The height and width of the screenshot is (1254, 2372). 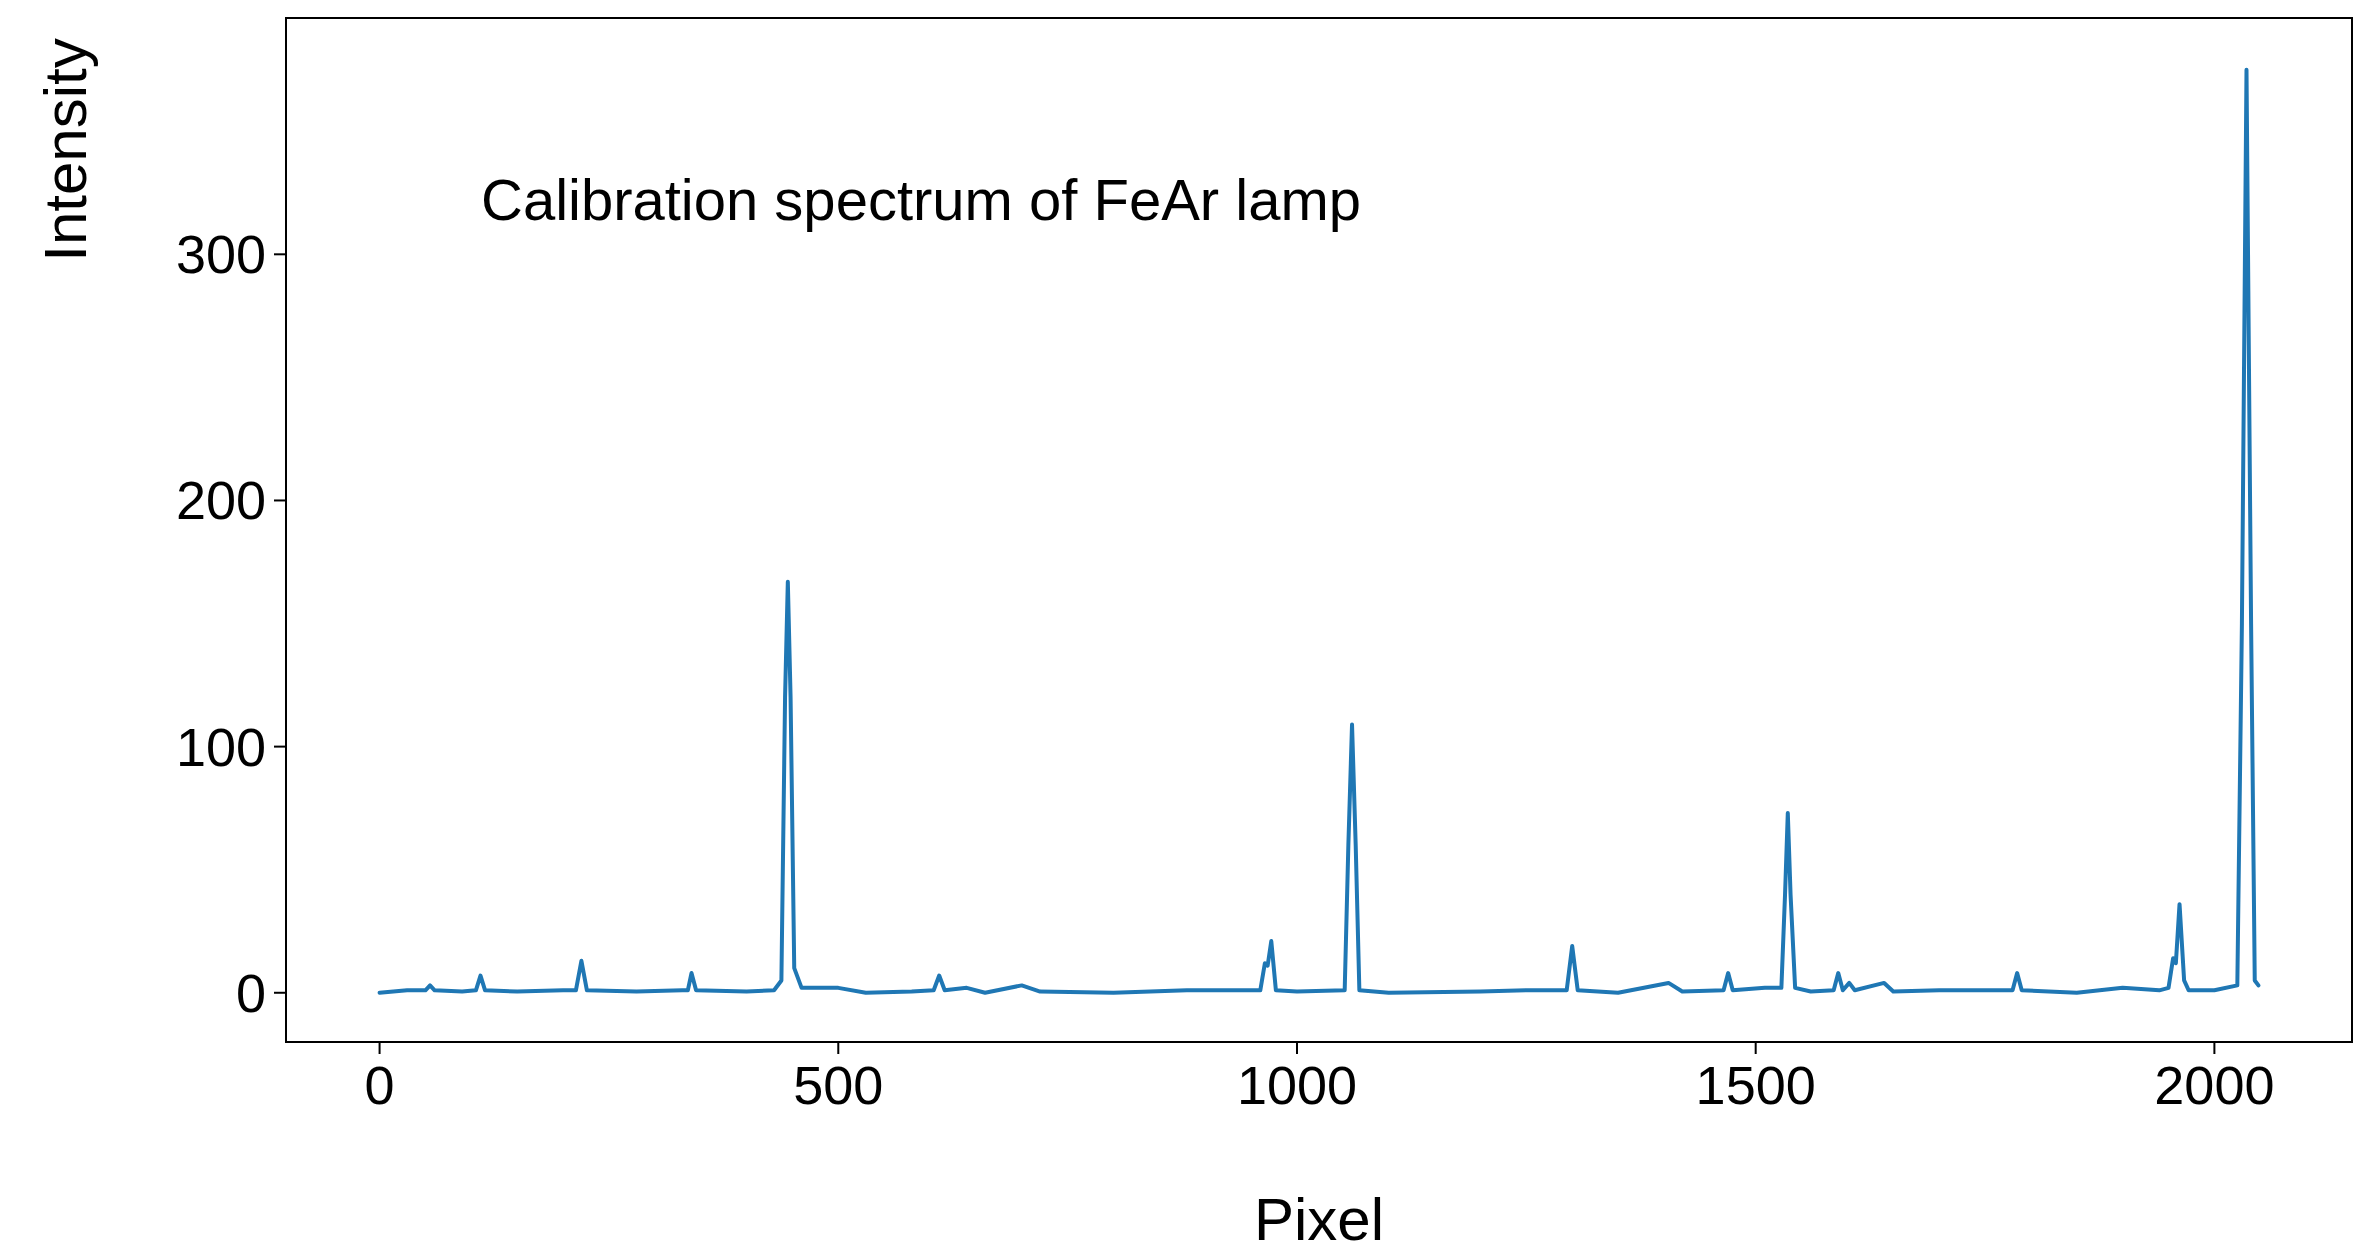 What do you see at coordinates (921, 199) in the screenshot?
I see `annotation: Calibration spectrum of FeAr lamp` at bounding box center [921, 199].